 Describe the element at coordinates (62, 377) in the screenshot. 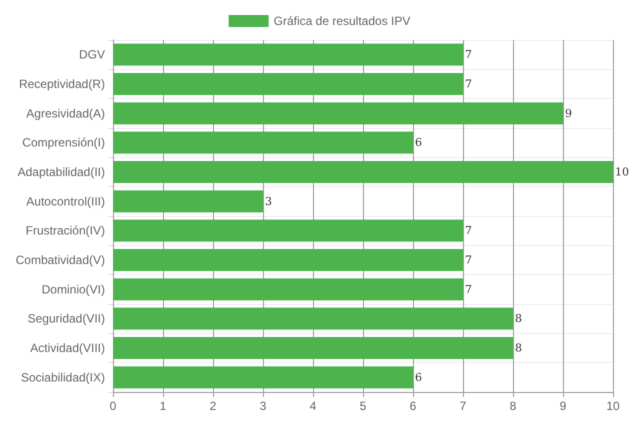

I see `y-tick-label: Sociabilidad(IX)` at that location.